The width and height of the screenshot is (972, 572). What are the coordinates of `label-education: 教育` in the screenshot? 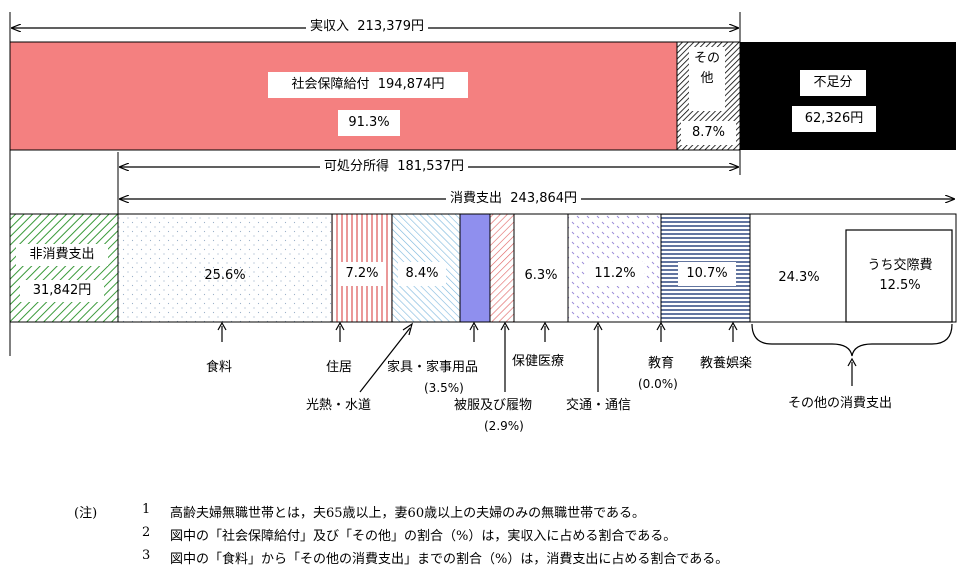 It's located at (661, 364).